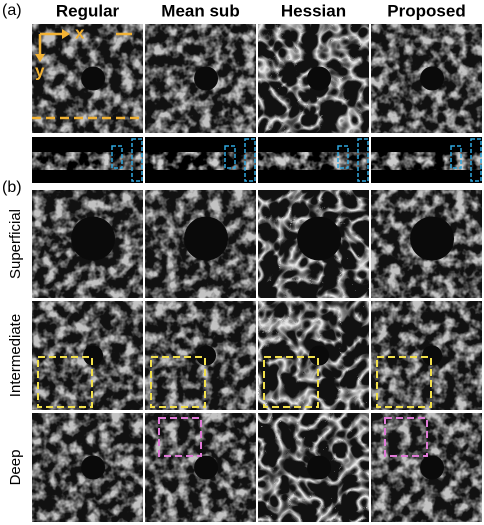  What do you see at coordinates (15, 468) in the screenshot?
I see `row-label: Deep` at bounding box center [15, 468].